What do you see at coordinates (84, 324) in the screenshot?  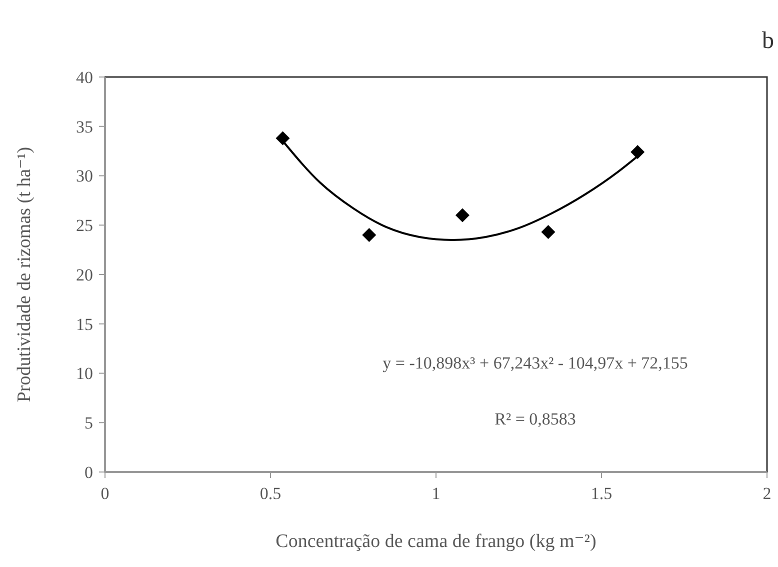 I see `y-tick-label: 15` at bounding box center [84, 324].